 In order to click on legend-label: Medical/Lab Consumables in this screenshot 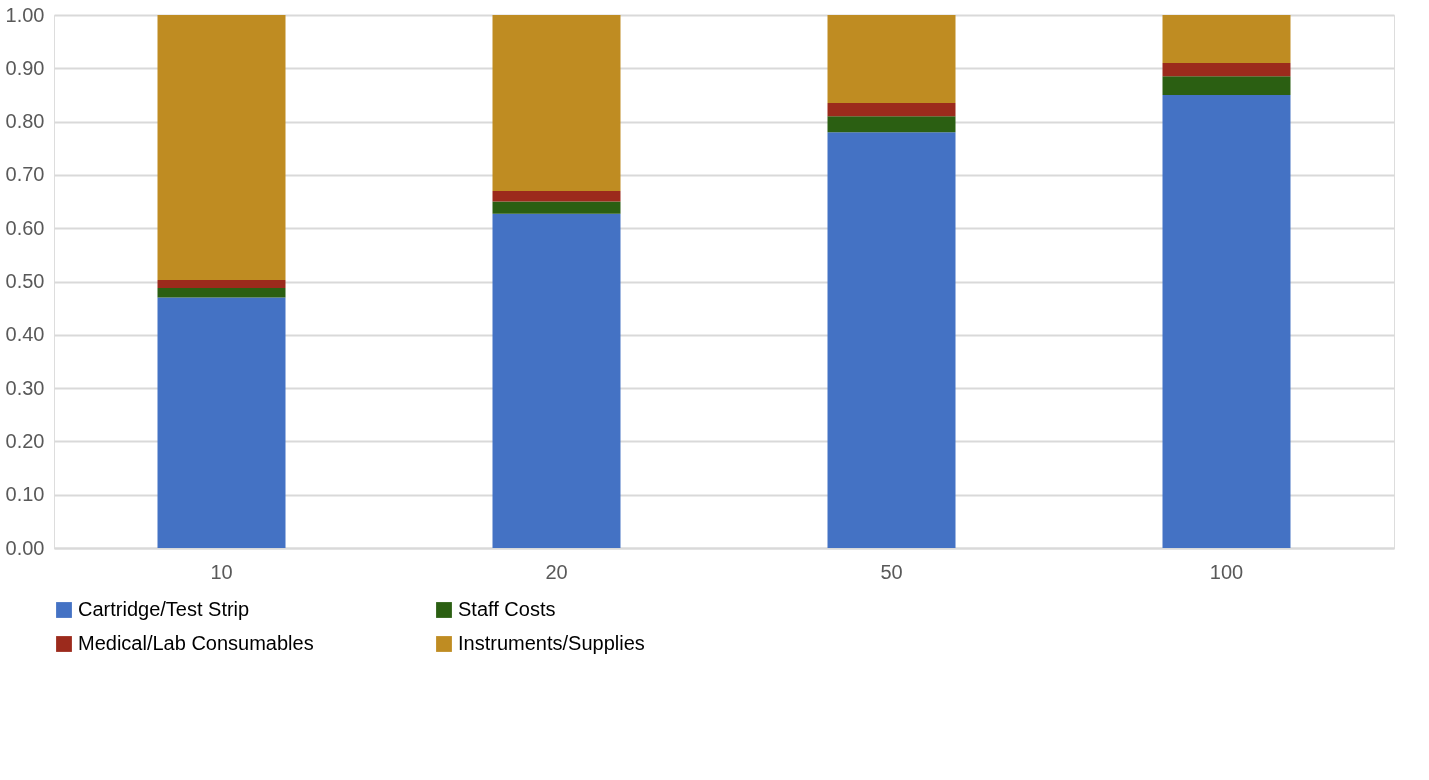, I will do `click(196, 643)`.